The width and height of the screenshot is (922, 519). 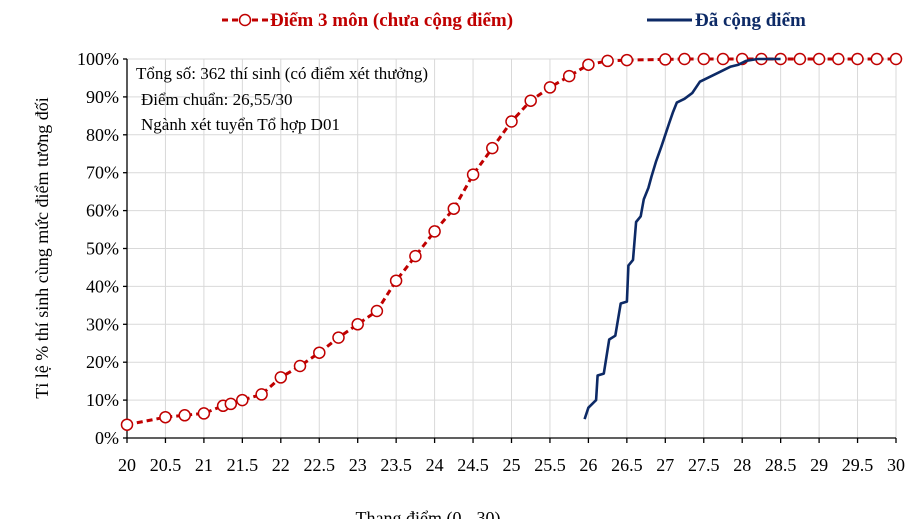 What do you see at coordinates (819, 465) in the screenshot?
I see `x-tick-label: 29` at bounding box center [819, 465].